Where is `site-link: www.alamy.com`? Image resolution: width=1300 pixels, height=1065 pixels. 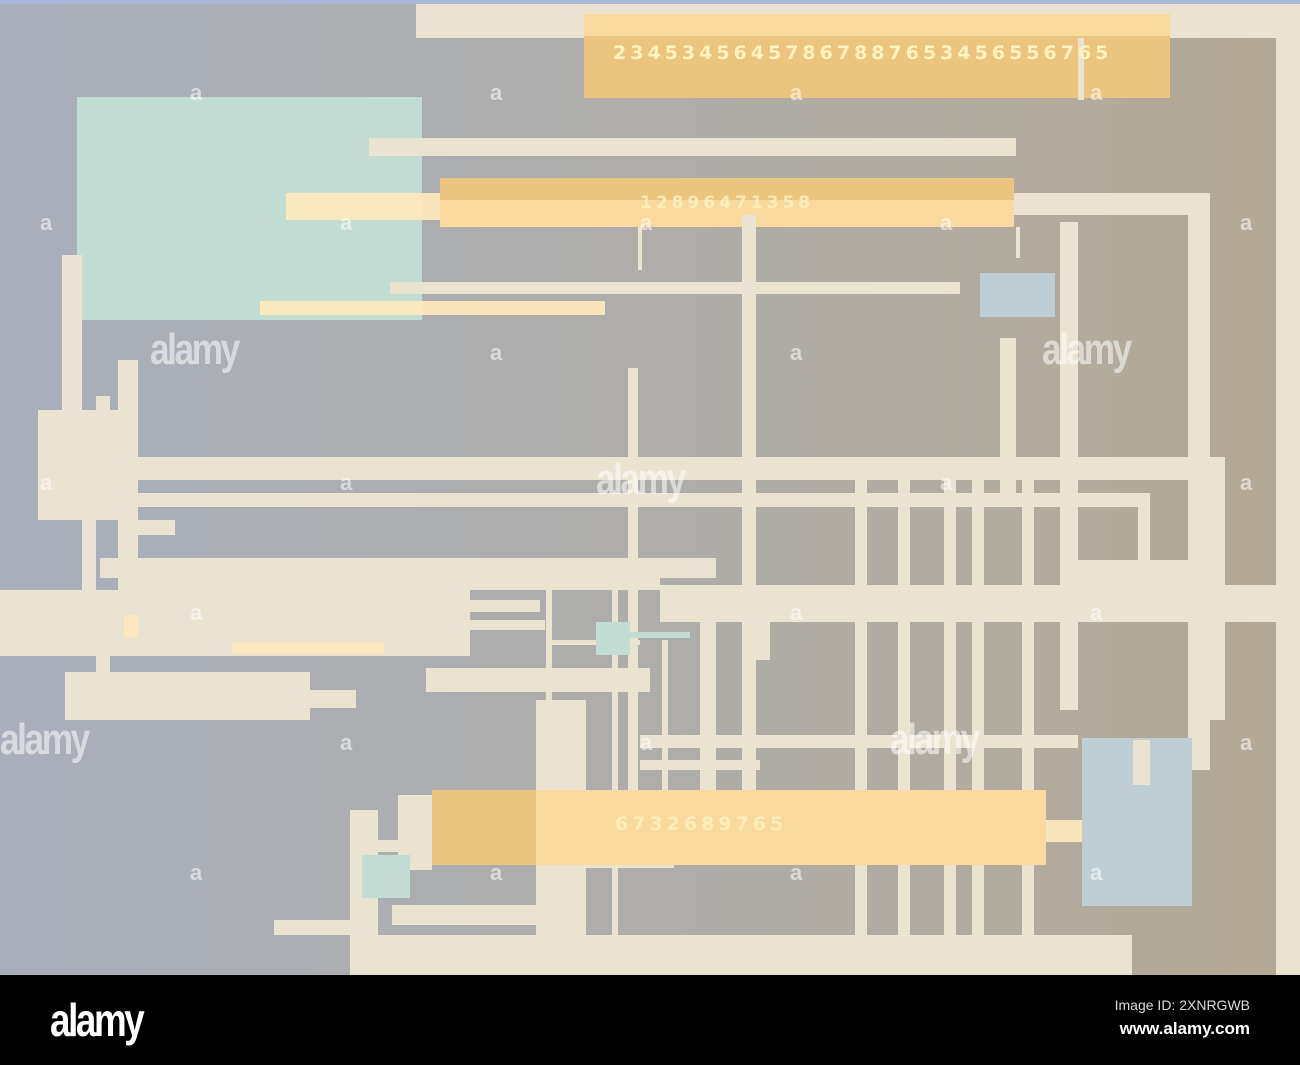
site-link: www.alamy.com is located at coordinates (1184, 1028).